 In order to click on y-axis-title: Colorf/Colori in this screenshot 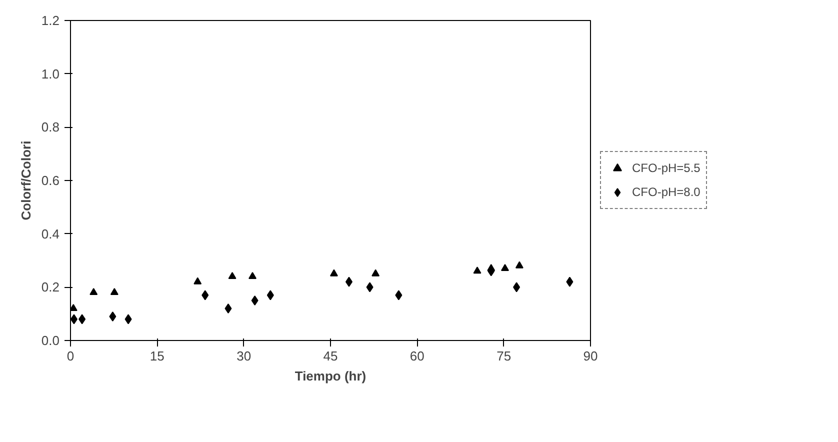, I will do `click(26, 180)`.